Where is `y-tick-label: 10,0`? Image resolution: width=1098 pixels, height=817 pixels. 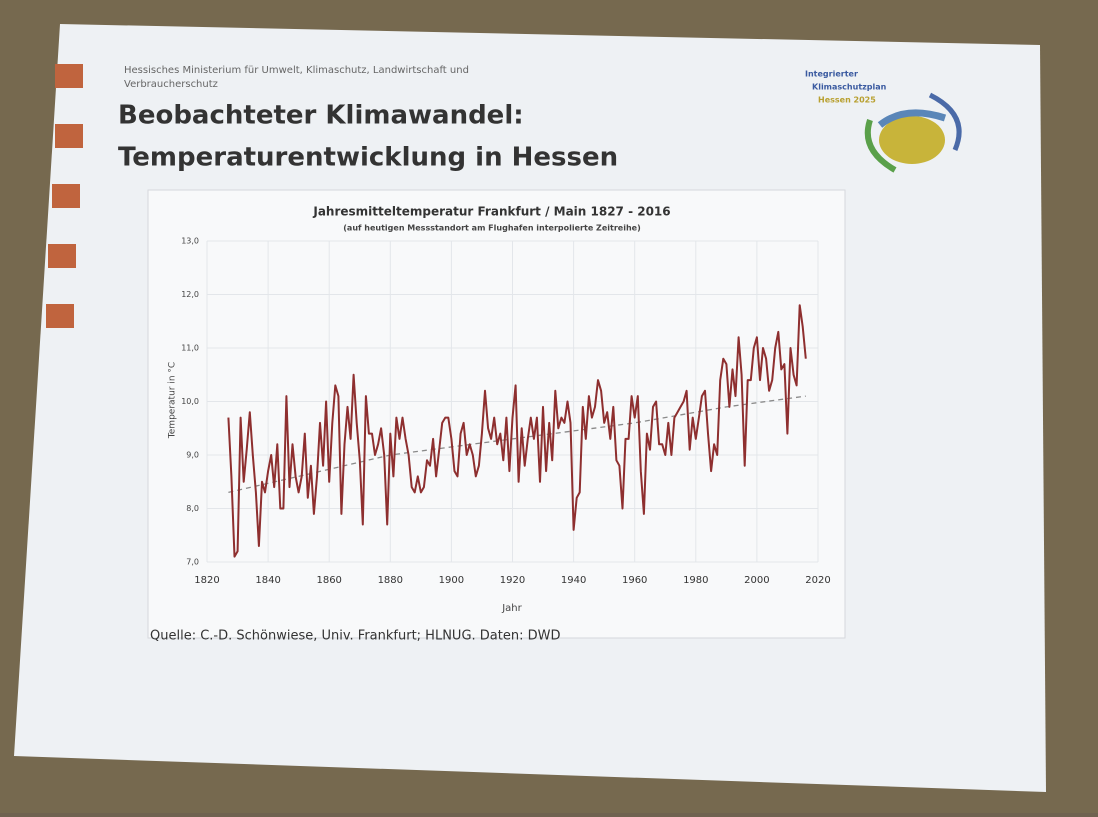
y-tick-label: 10,0 is located at coordinates (190, 401).